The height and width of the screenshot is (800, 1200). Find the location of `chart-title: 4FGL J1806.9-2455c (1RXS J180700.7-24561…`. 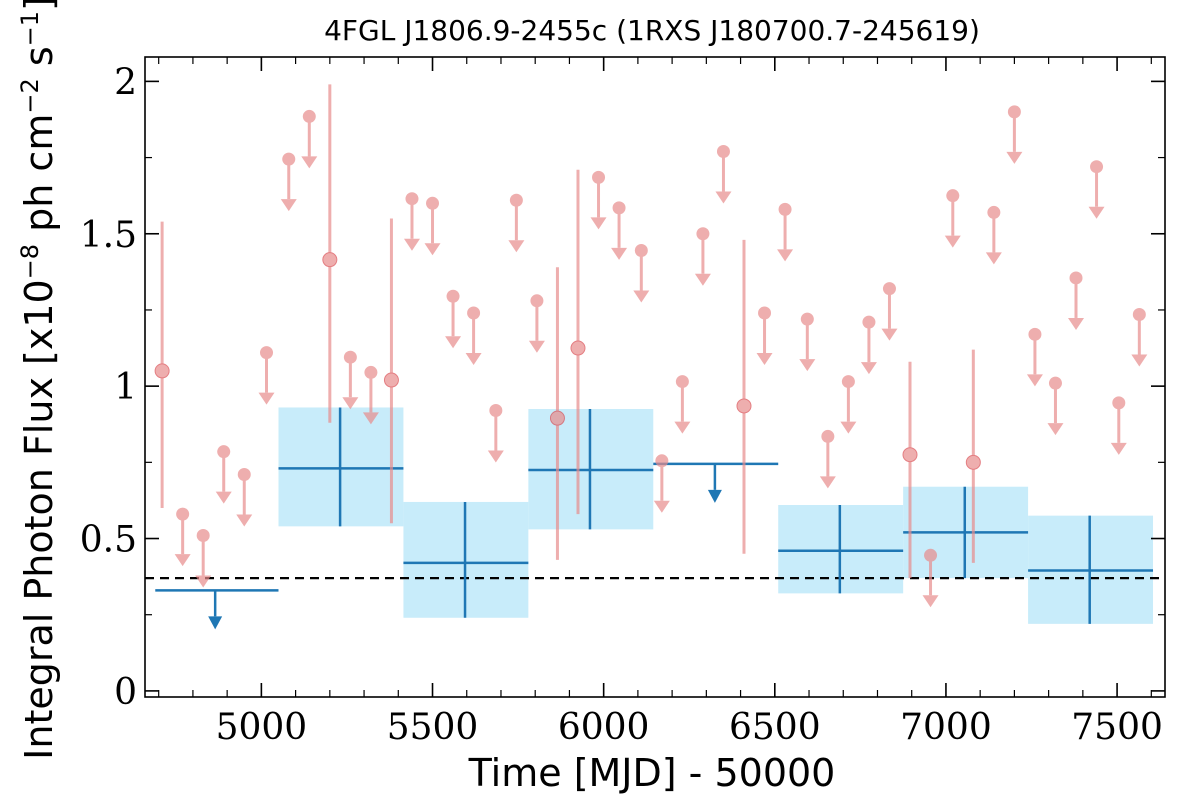

chart-title: 4FGL J1806.9-2455c (1RXS J180700.7-24561… is located at coordinates (652, 30).